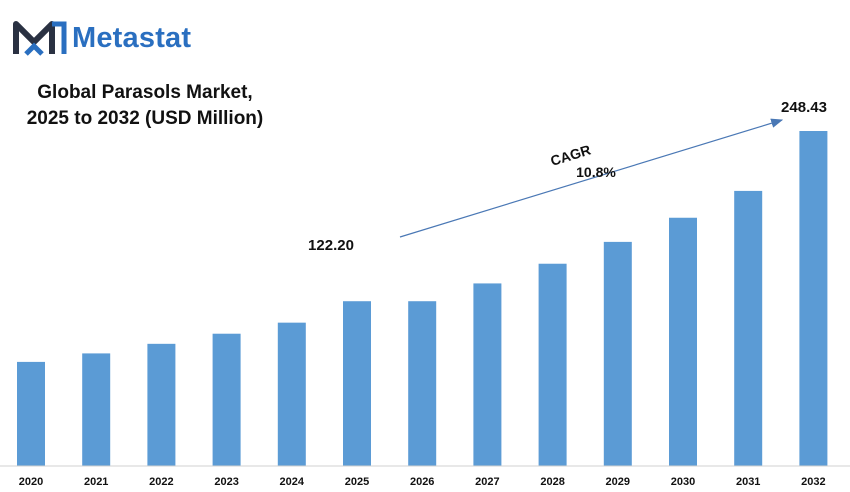 This screenshot has width=850, height=492. I want to click on x-tick-2030: 2030, so click(683, 482).